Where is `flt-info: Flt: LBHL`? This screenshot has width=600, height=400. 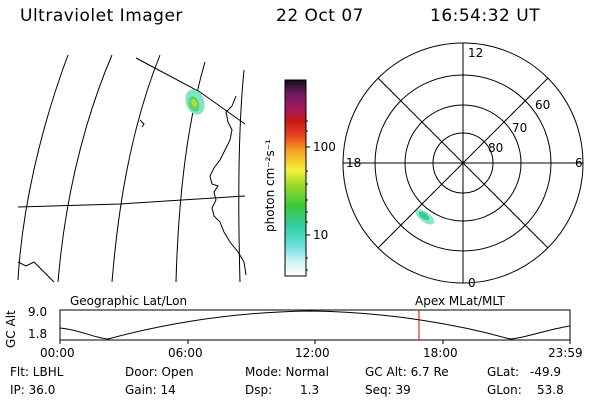
flt-info: Flt: LBHL is located at coordinates (37, 372).